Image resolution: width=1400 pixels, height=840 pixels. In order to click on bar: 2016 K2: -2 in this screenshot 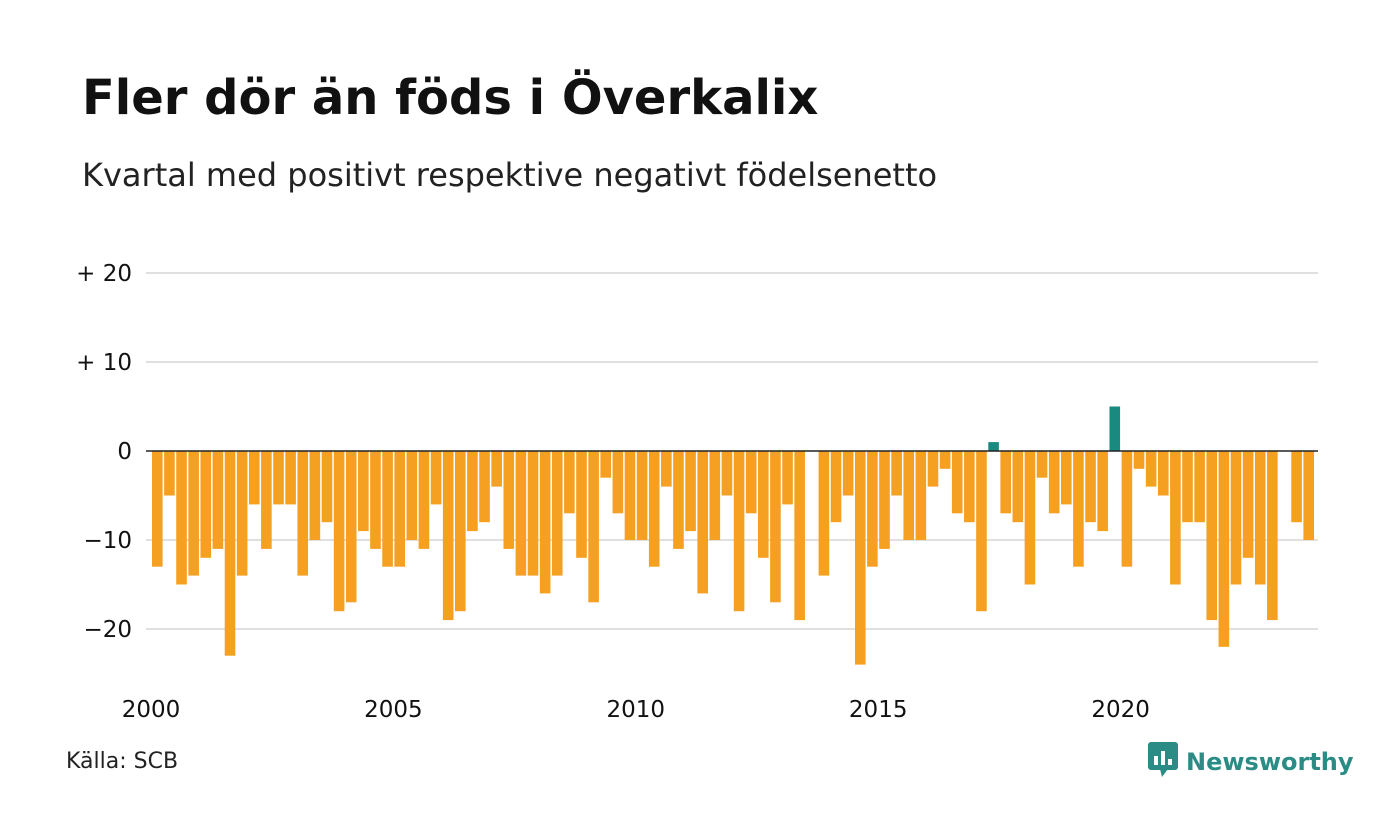, I will do `click(945, 460)`.